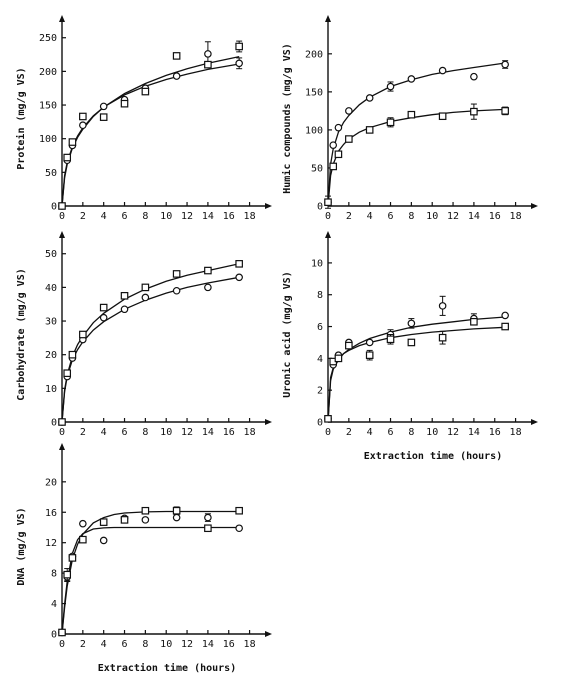  What do you see at coordinates (287, 334) in the screenshot?
I see `y-axis-label: Uronic acid (mg/g VS)` at bounding box center [287, 334].